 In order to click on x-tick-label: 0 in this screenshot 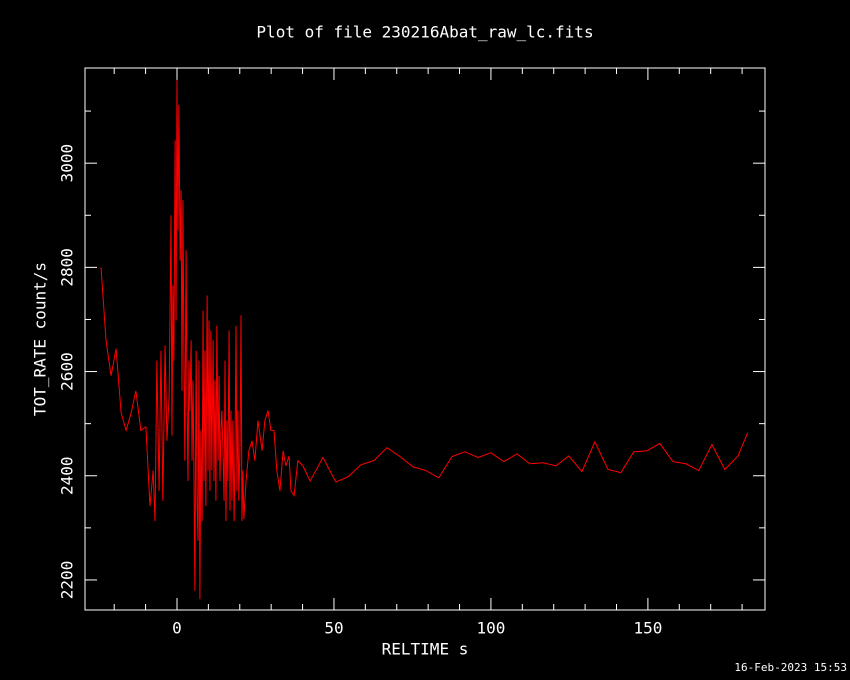, I will do `click(177, 628)`.